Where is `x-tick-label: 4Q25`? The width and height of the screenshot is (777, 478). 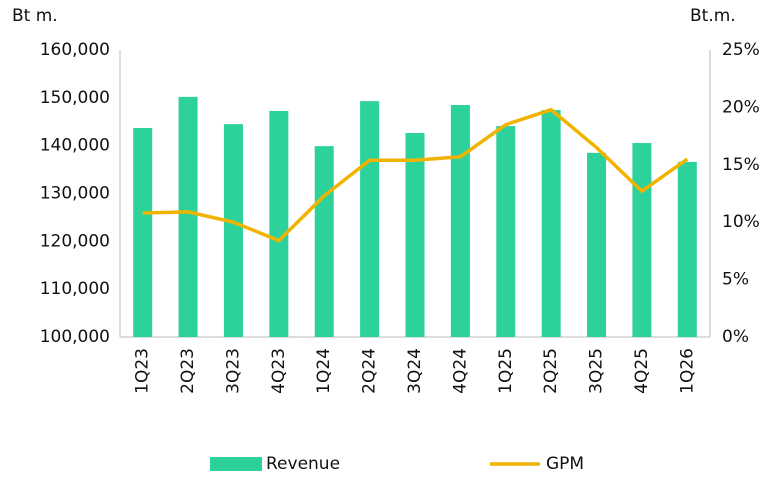
x-tick-label: 4Q25 is located at coordinates (642, 371).